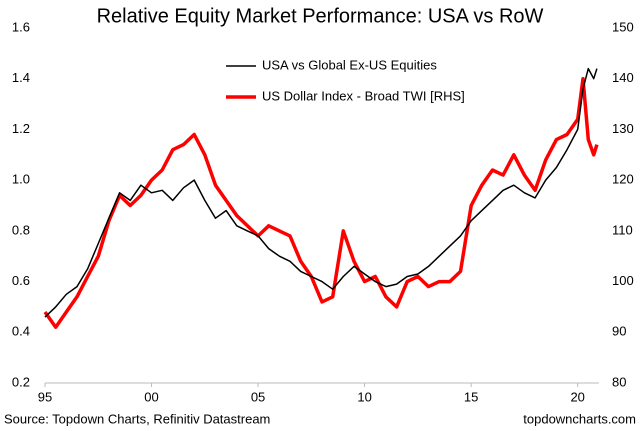 This screenshot has width=640, height=431. I want to click on y2-tick-label: 140, so click(623, 77).